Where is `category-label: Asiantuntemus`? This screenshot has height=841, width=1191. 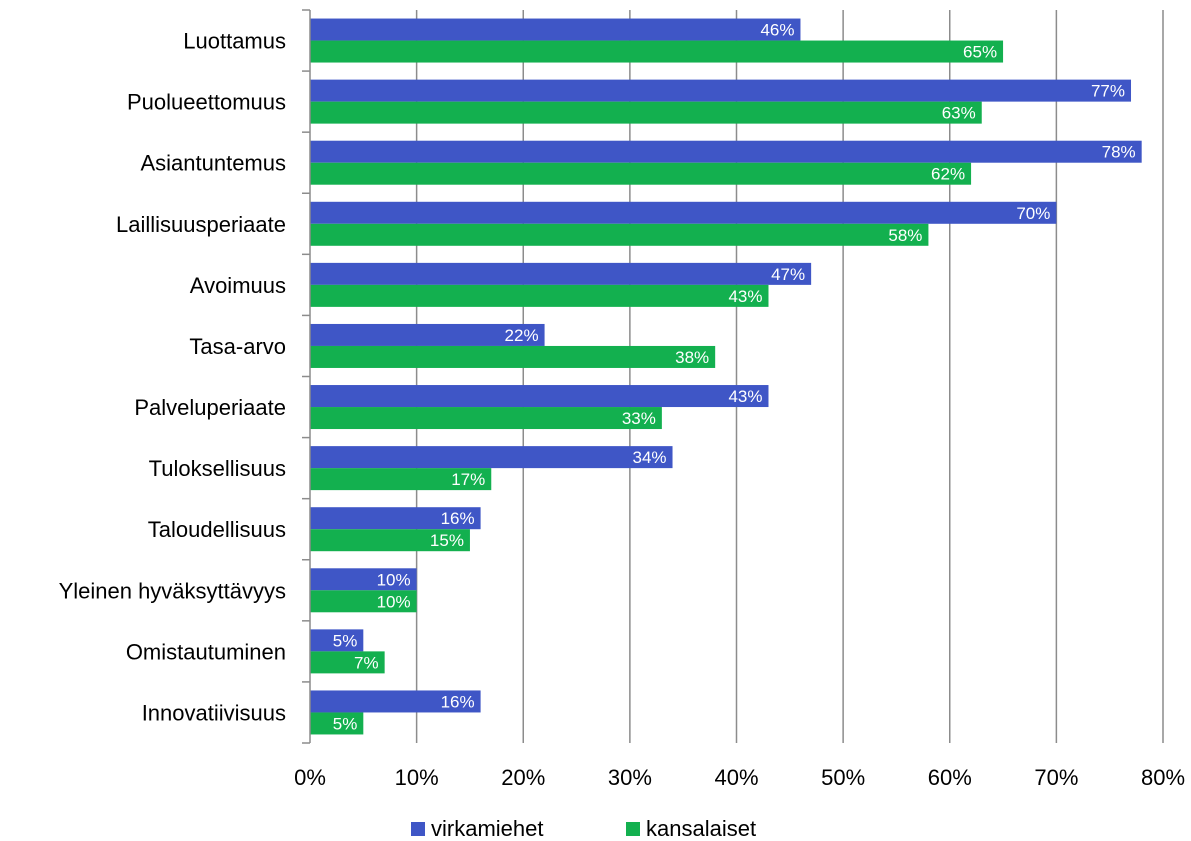
category-label: Asiantuntemus is located at coordinates (213, 163).